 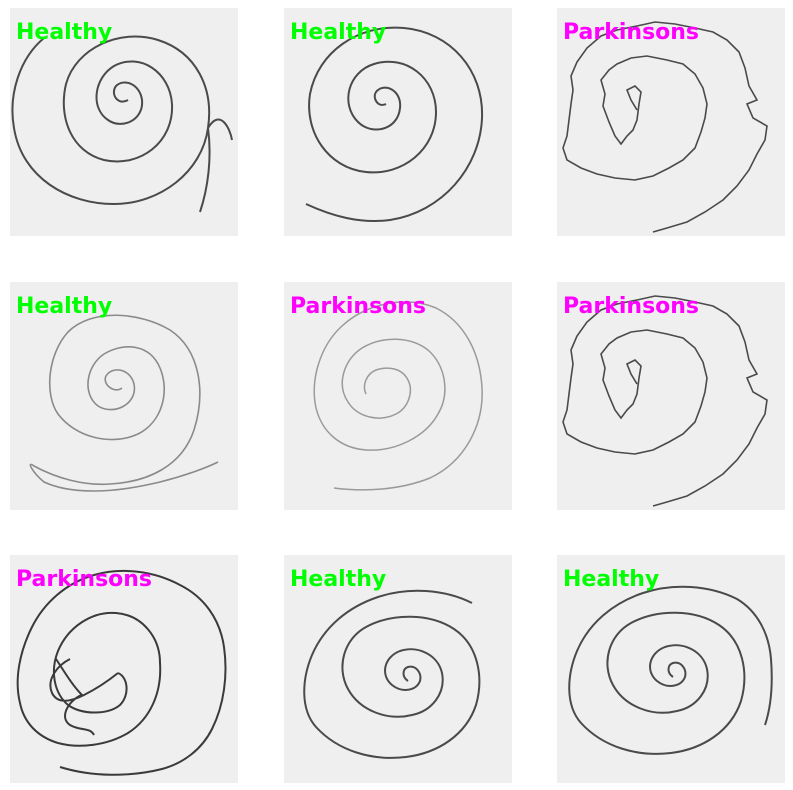 I want to click on spiral-tile-5: Parkinsons, so click(x=398, y=396).